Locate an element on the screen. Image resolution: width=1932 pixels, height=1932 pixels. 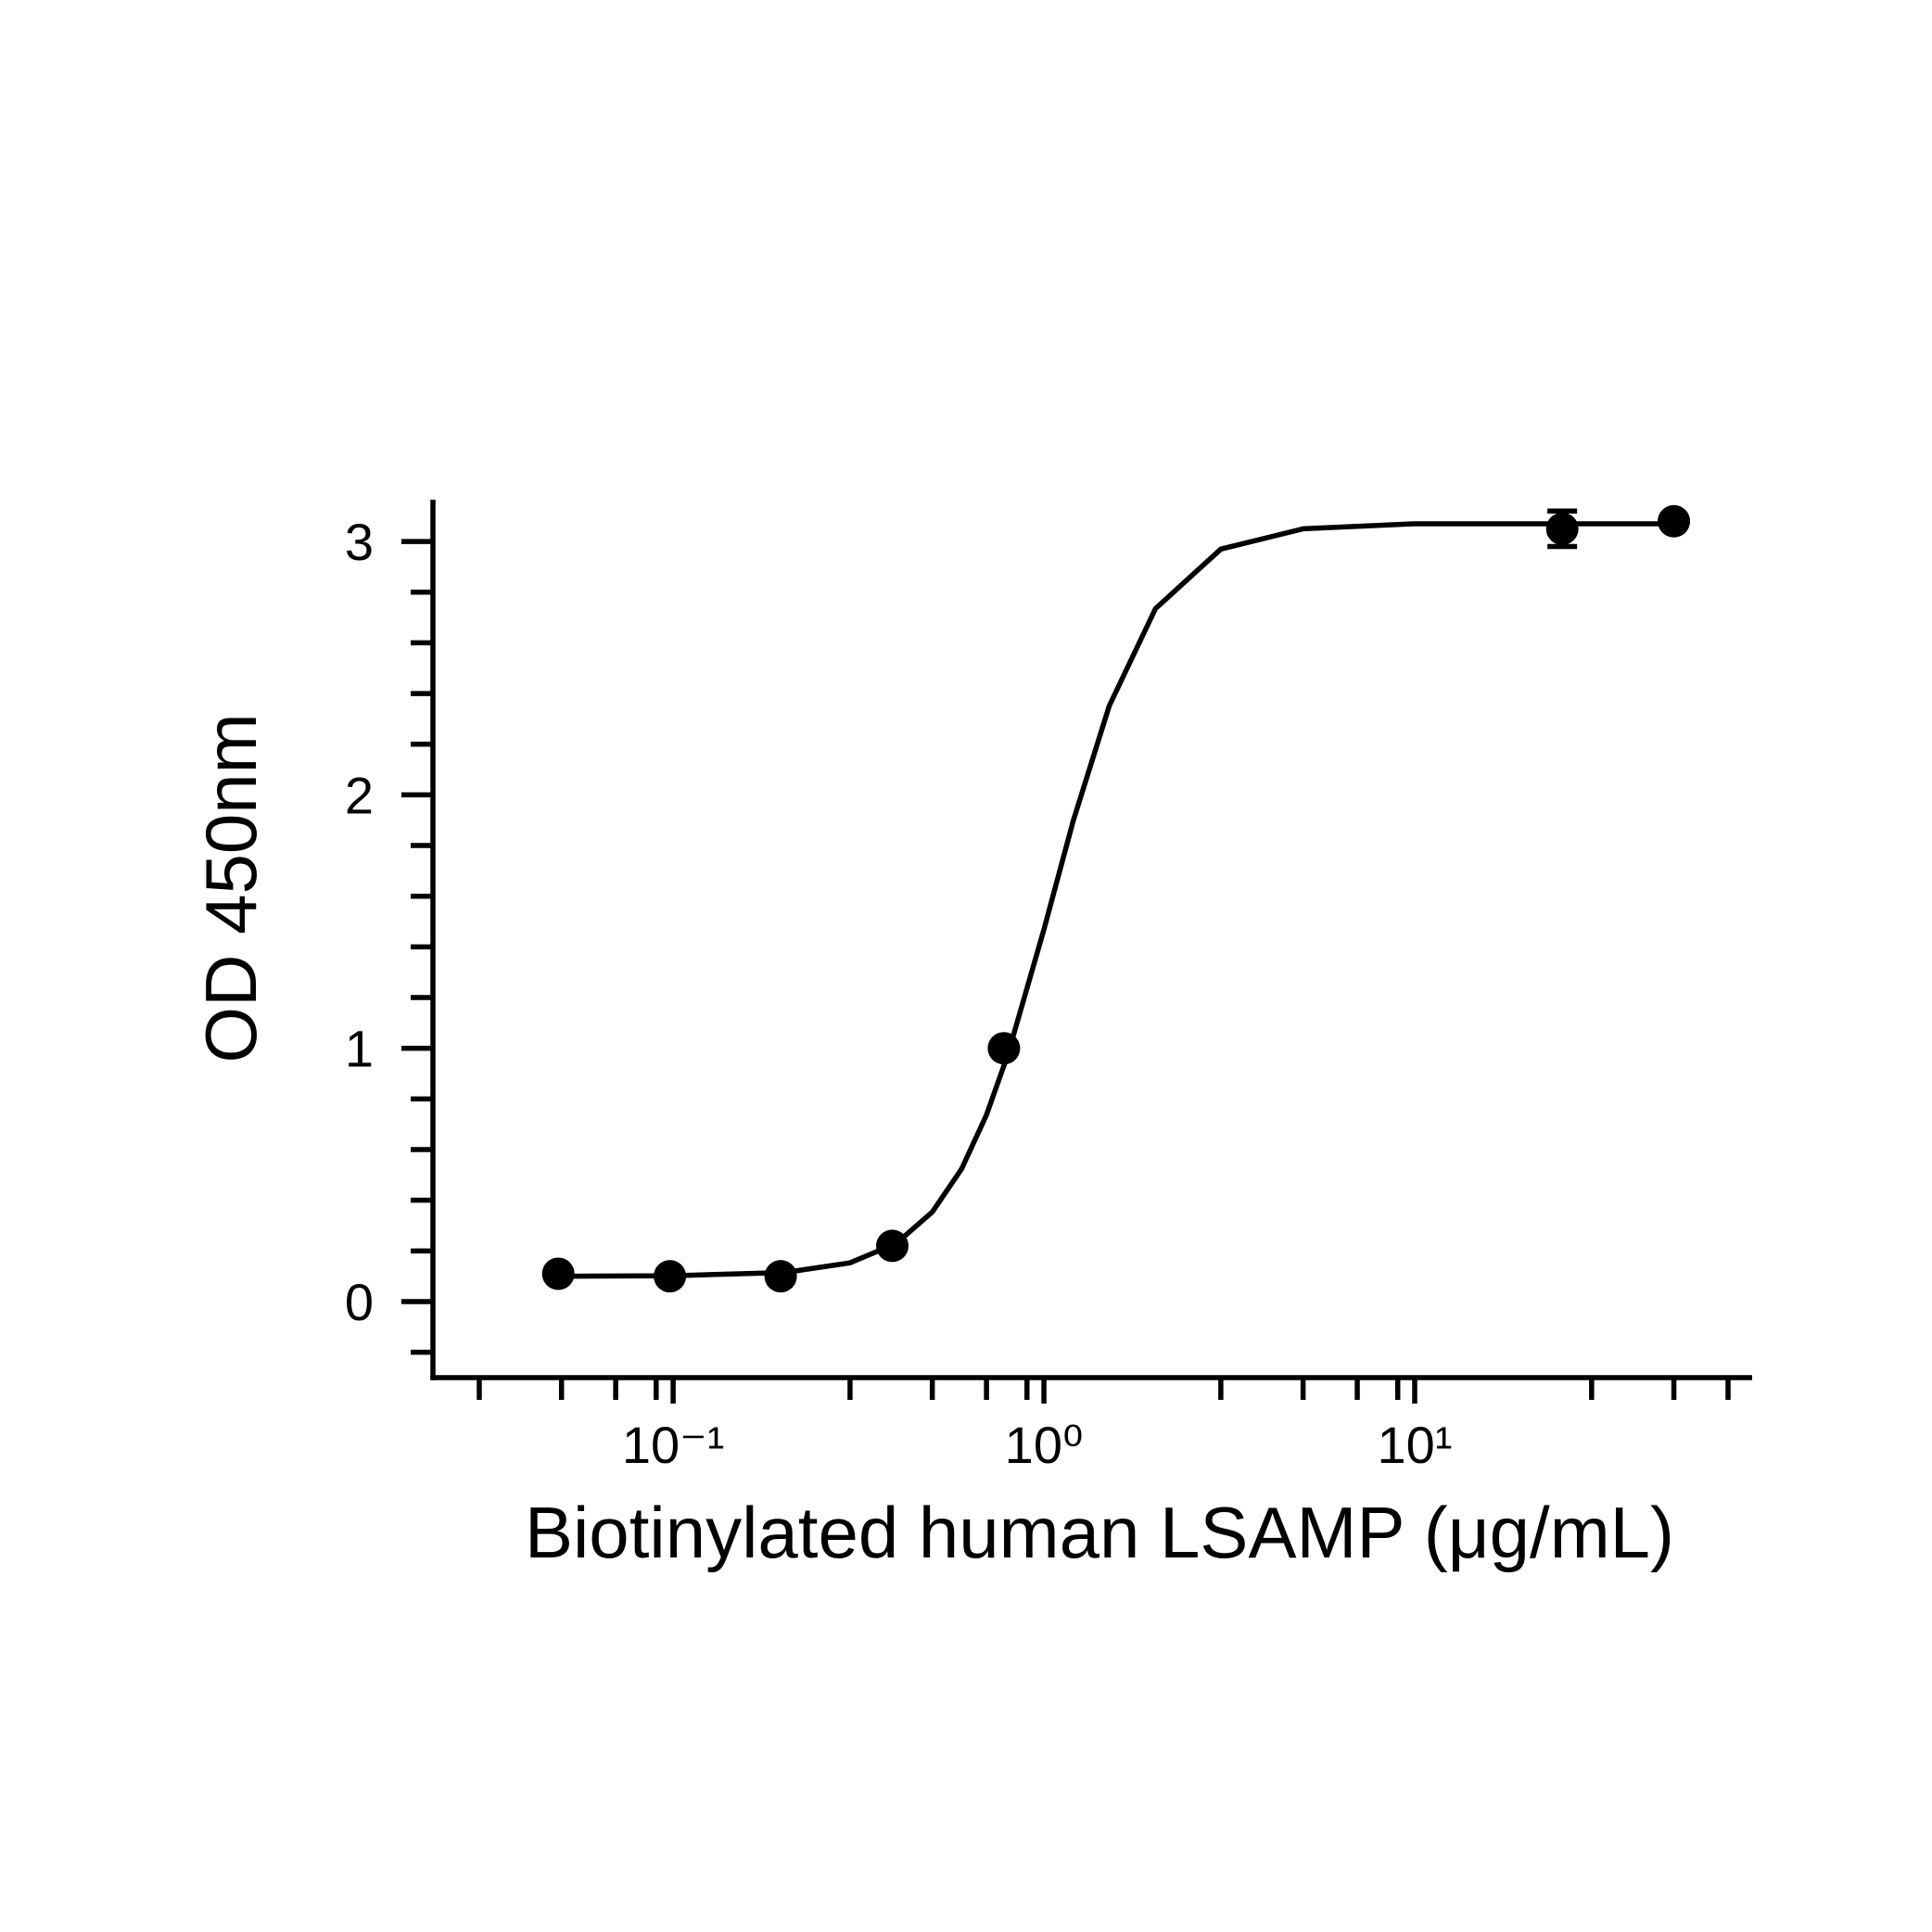
y-tick-label: 3 is located at coordinates (359, 542).